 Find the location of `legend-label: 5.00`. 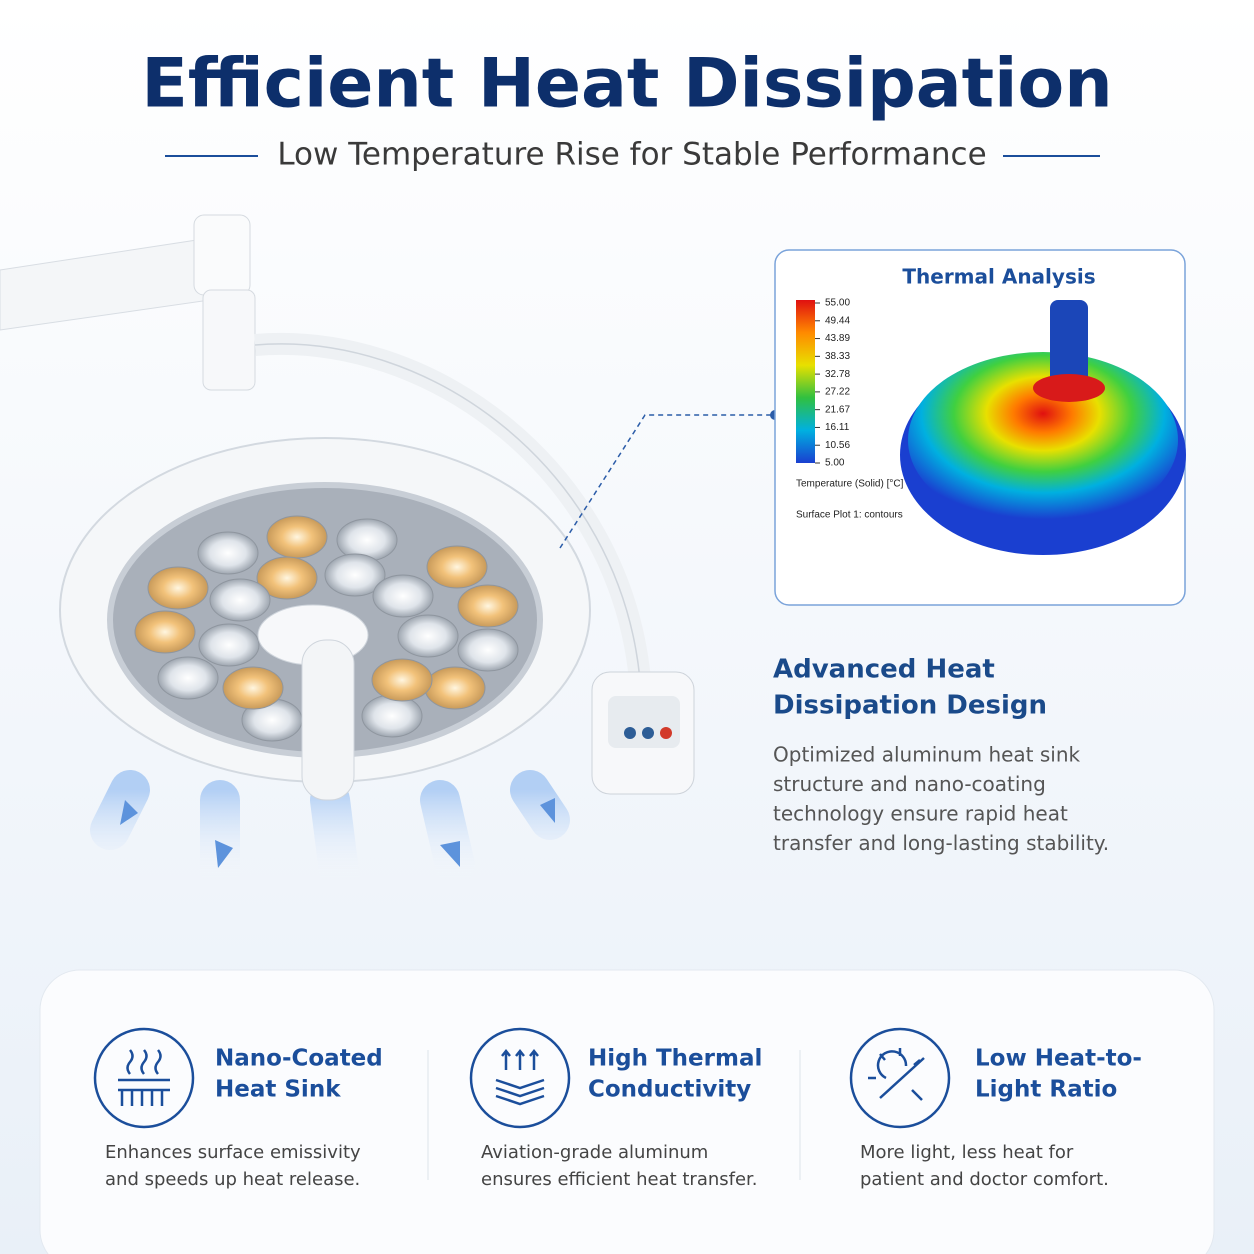

legend-label: 5.00 is located at coordinates (835, 463).